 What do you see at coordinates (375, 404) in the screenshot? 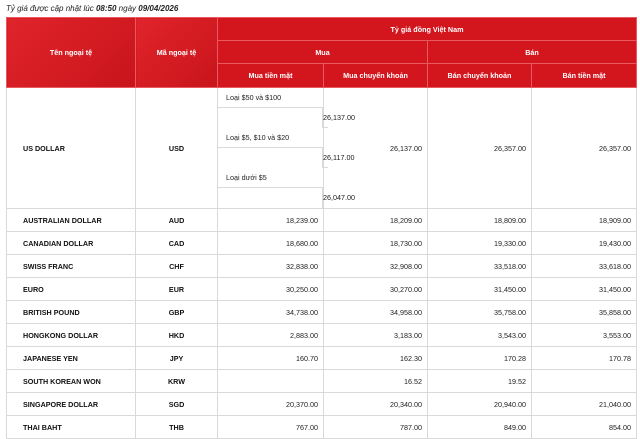
I see `buy-transfer-value: 20,340.00` at bounding box center [375, 404].